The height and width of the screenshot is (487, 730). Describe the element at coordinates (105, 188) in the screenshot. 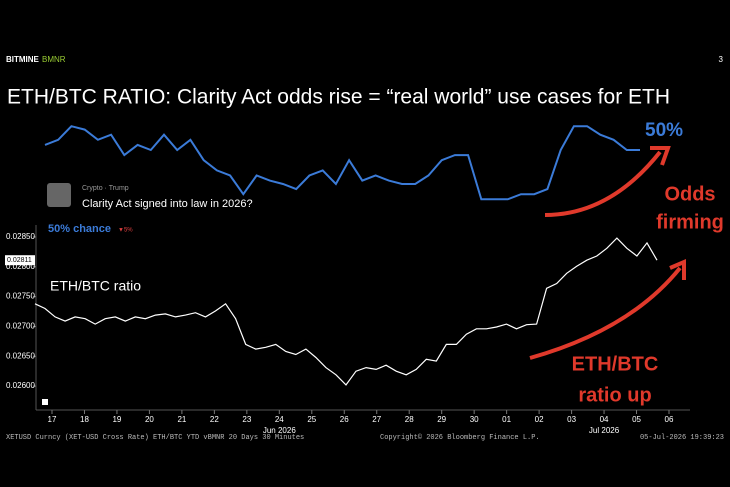

I see `market-source: Crypto · Trump` at that location.